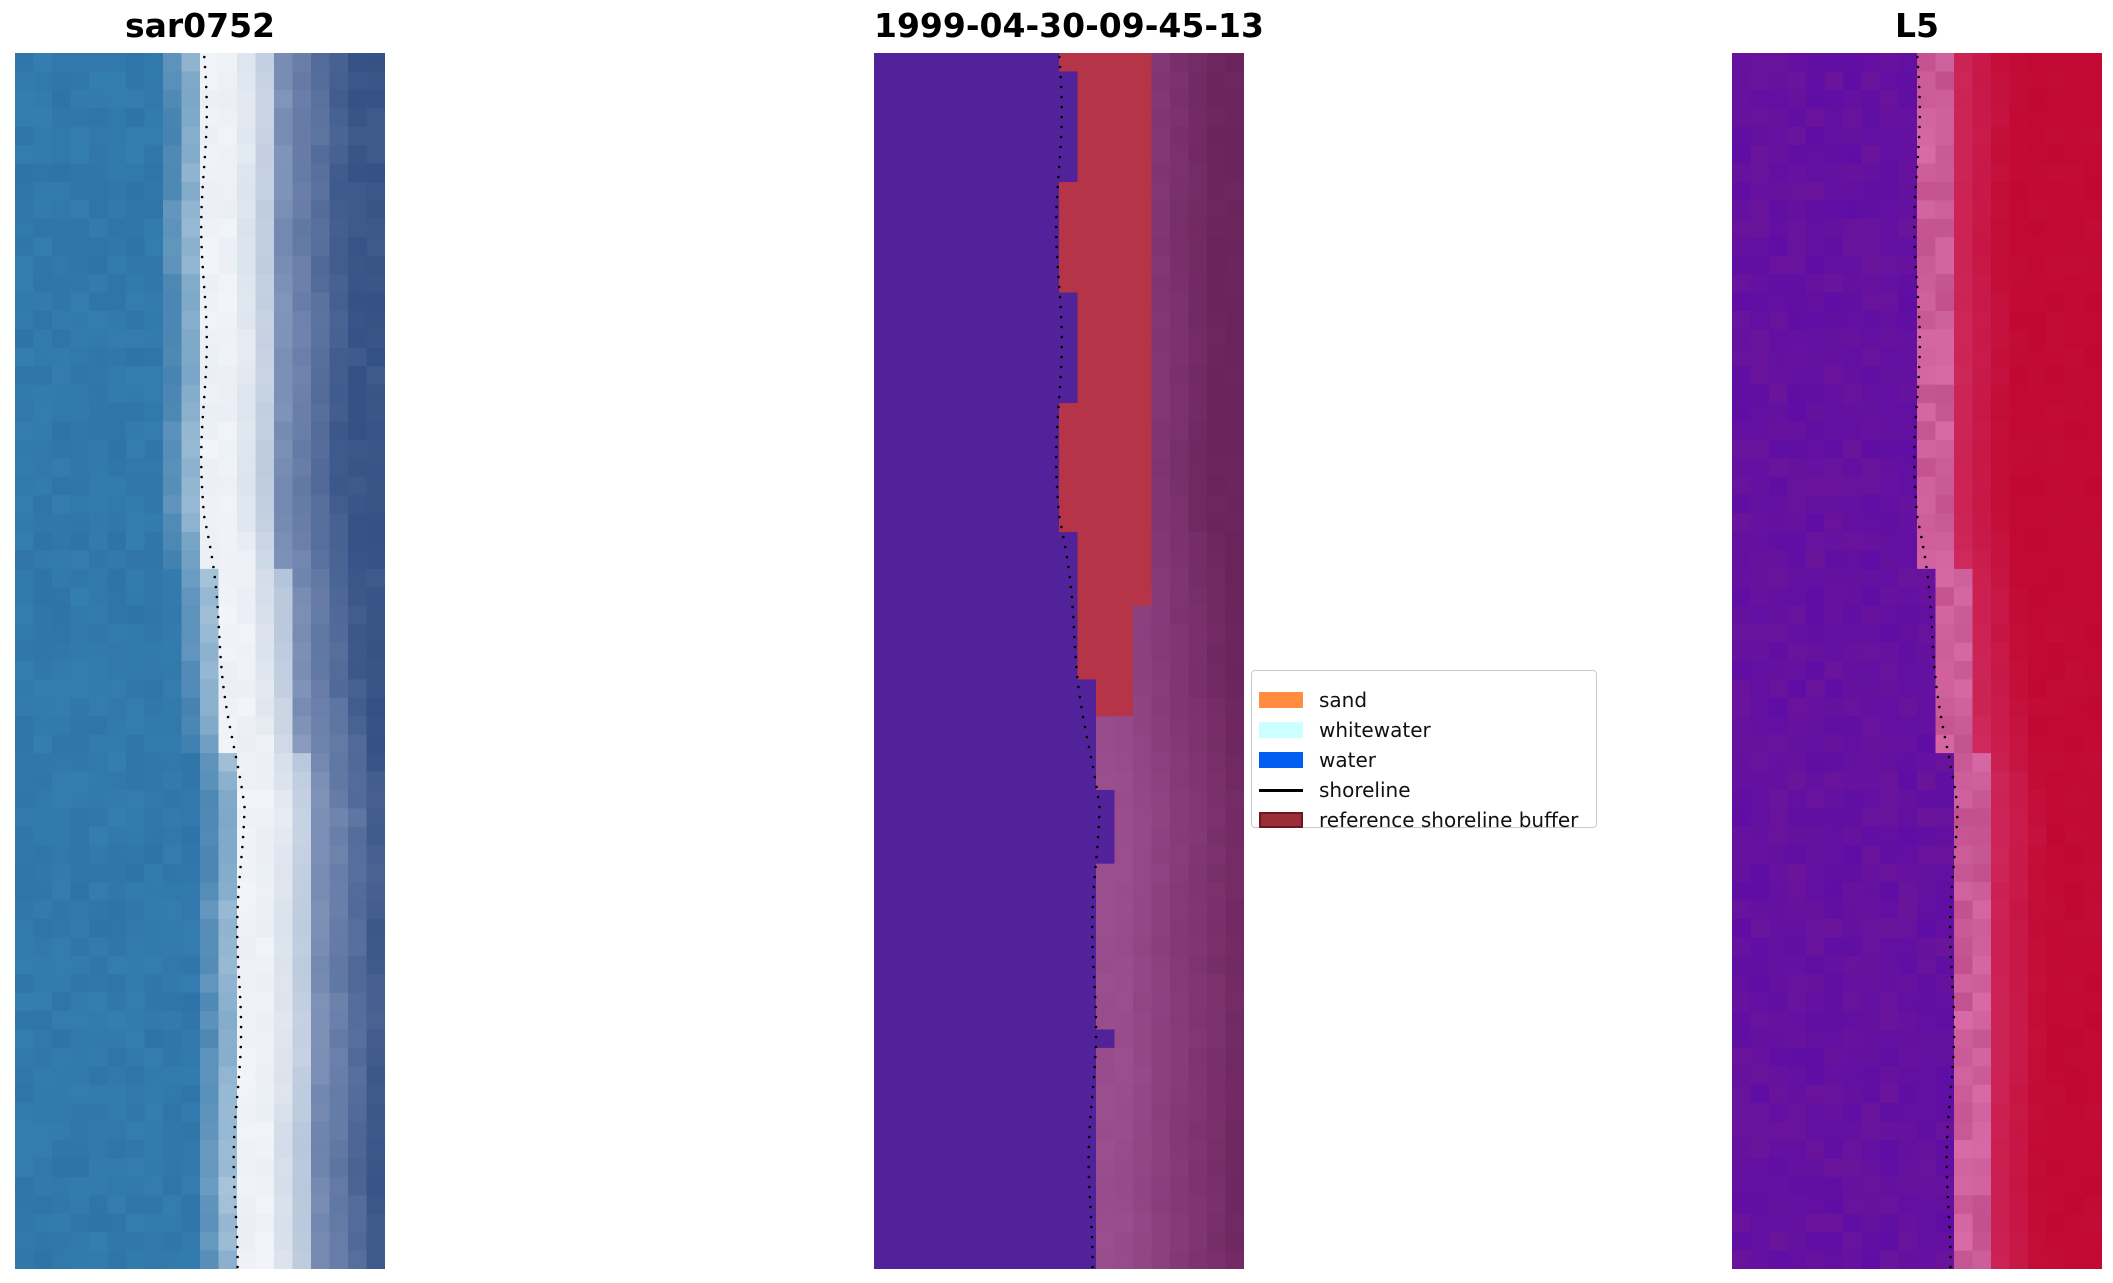 This screenshot has height=1283, width=2113. What do you see at coordinates (1281, 790) in the screenshot?
I see `shoreline-line-swatch` at bounding box center [1281, 790].